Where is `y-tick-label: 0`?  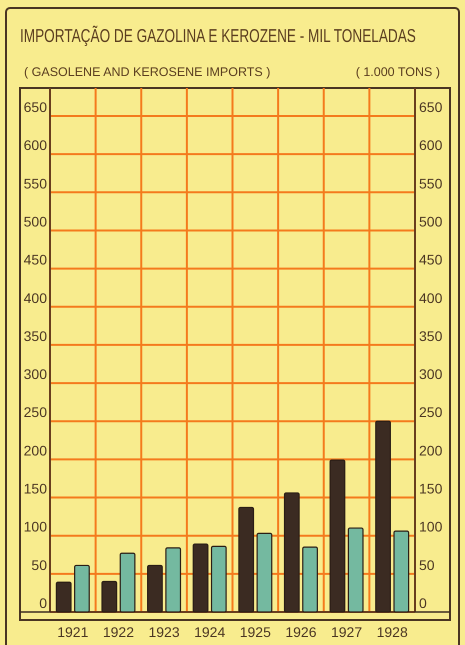
y-tick-label: 0 is located at coordinates (43, 603).